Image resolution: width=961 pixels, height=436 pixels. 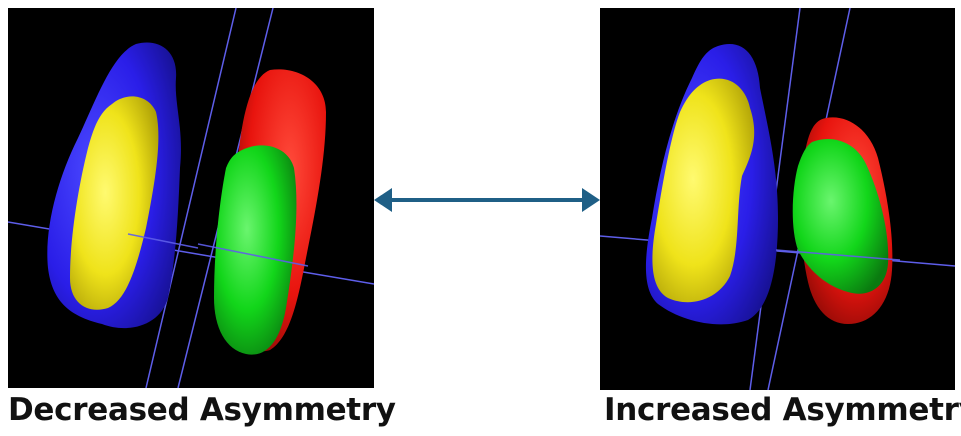 What do you see at coordinates (782, 410) in the screenshot?
I see `caption-increased-asymmetry: Increased Asymmetry` at bounding box center [782, 410].